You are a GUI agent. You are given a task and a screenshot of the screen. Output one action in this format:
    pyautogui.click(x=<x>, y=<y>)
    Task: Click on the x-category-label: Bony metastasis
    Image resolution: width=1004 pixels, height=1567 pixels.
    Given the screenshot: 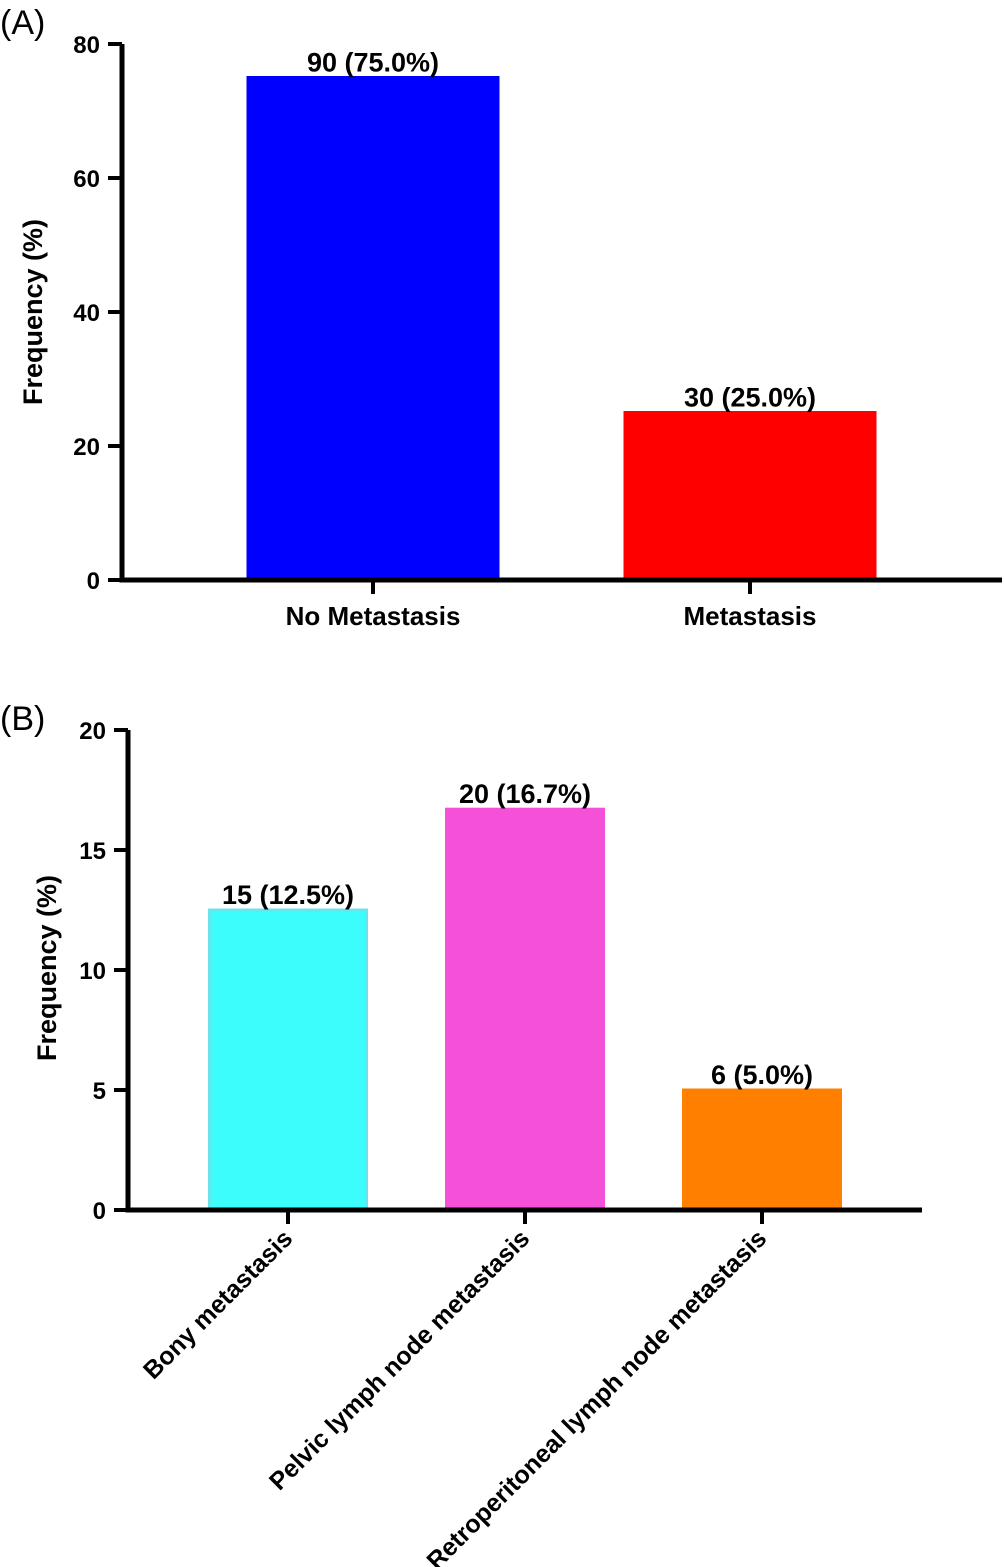 What is the action you would take?
    pyautogui.click(x=218, y=1304)
    